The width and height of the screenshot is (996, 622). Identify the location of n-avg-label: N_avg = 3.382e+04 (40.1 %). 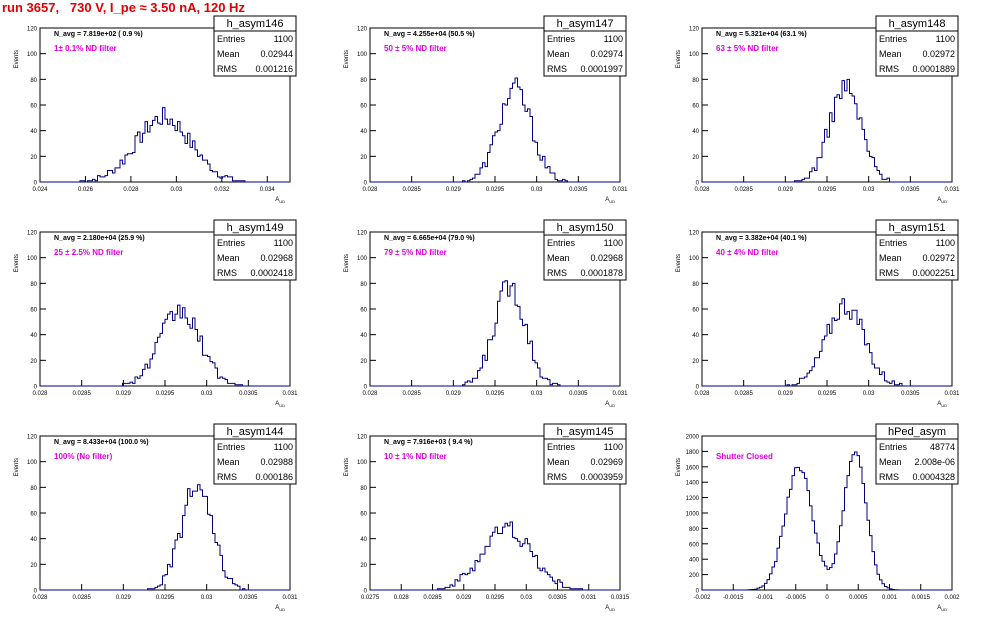
(761, 238).